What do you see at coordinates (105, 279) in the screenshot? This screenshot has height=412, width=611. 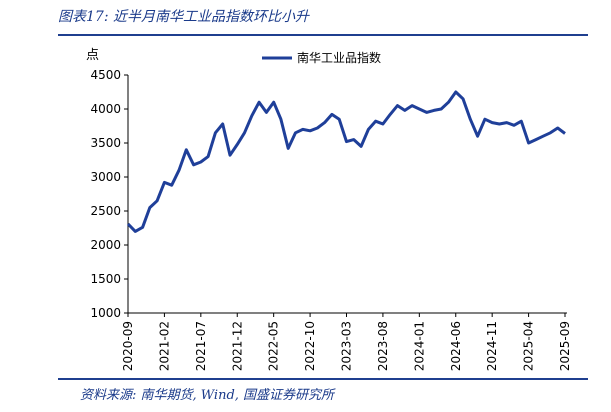 I see `y-tick-label: 1500` at bounding box center [105, 279].